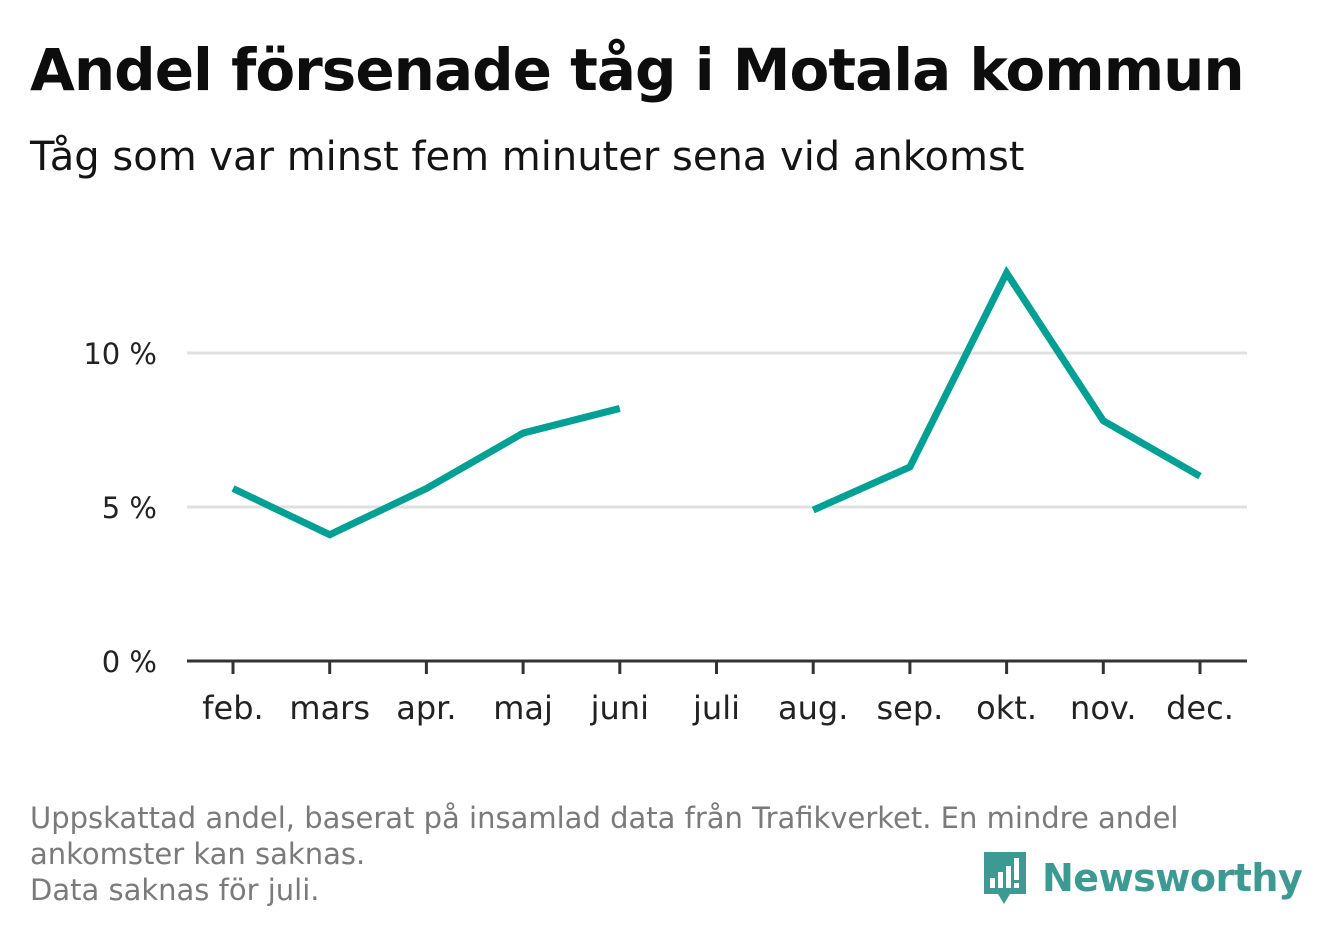 Image resolution: width=1322 pixels, height=939 pixels. What do you see at coordinates (813, 708) in the screenshot?
I see `x-tick-label: aug.` at bounding box center [813, 708].